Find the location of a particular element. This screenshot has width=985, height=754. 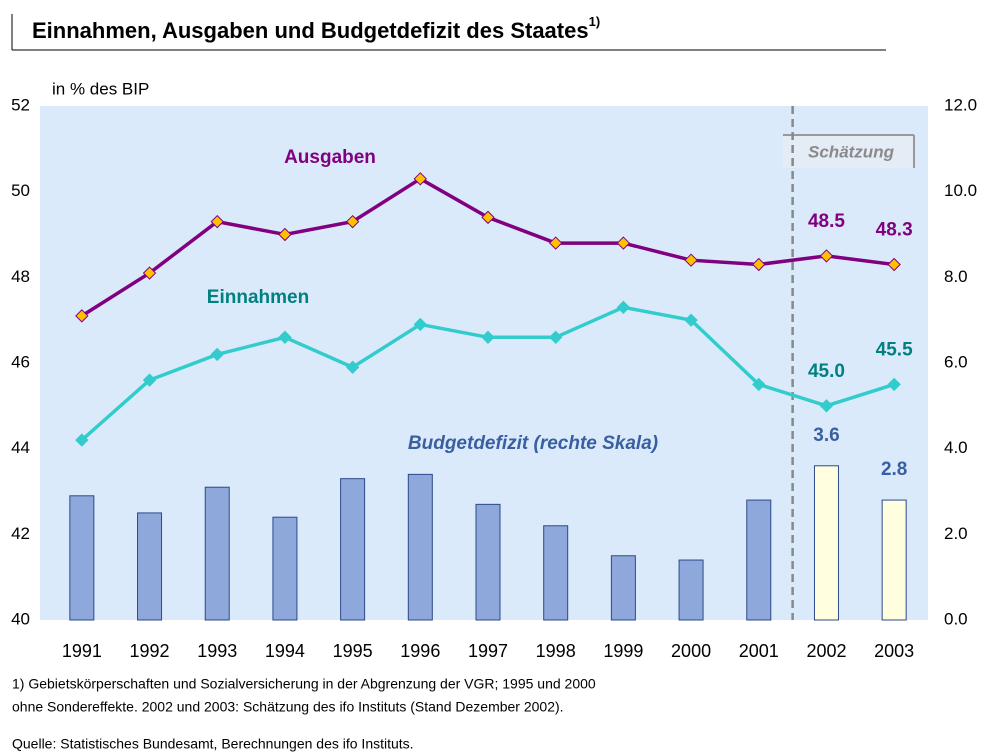

y-tick-label: 52 is located at coordinates (20, 104).